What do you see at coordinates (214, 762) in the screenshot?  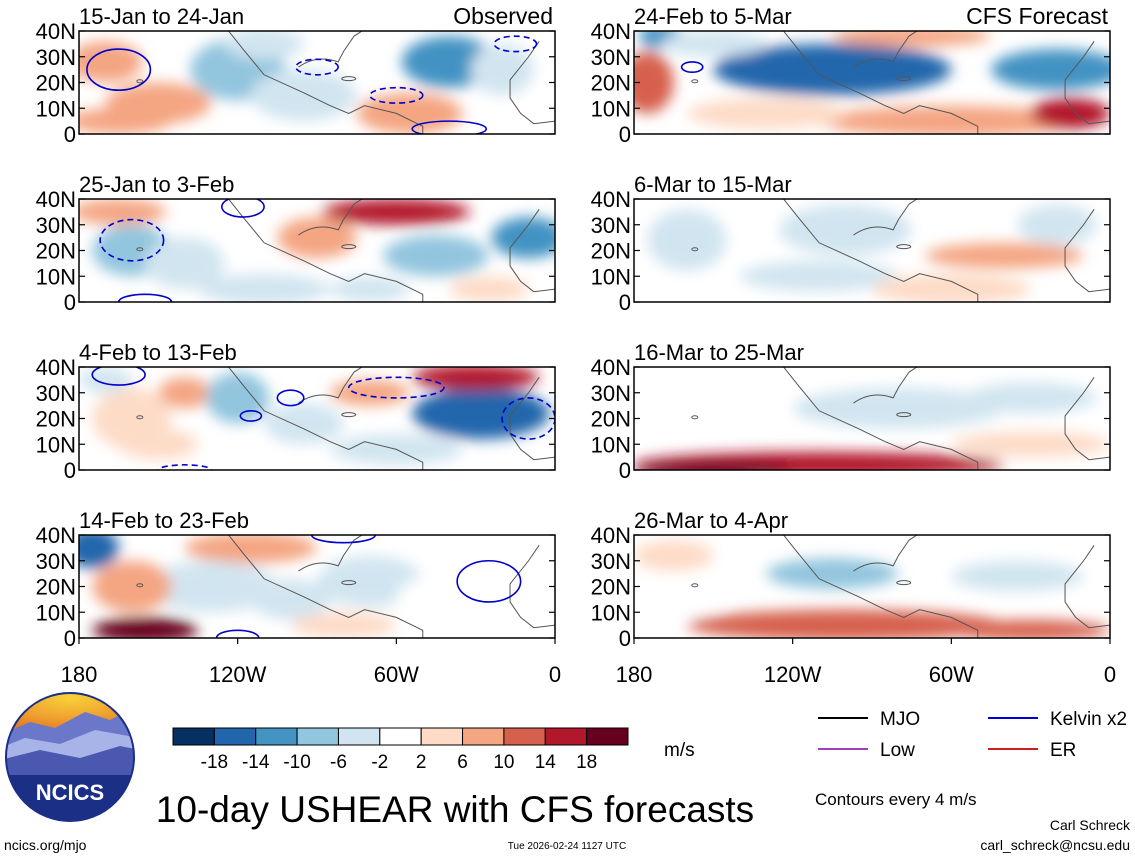 I see `colorbar-label: -18` at bounding box center [214, 762].